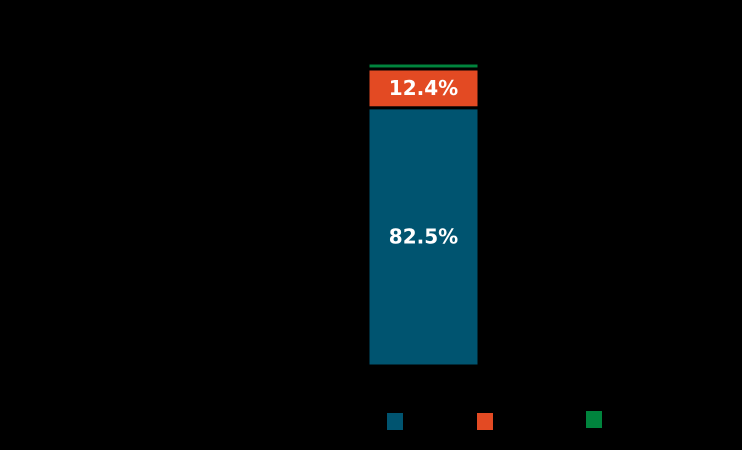 This screenshot has height=450, width=742. Describe the element at coordinates (423, 88) in the screenshot. I see `data-label: 12.4%` at that location.